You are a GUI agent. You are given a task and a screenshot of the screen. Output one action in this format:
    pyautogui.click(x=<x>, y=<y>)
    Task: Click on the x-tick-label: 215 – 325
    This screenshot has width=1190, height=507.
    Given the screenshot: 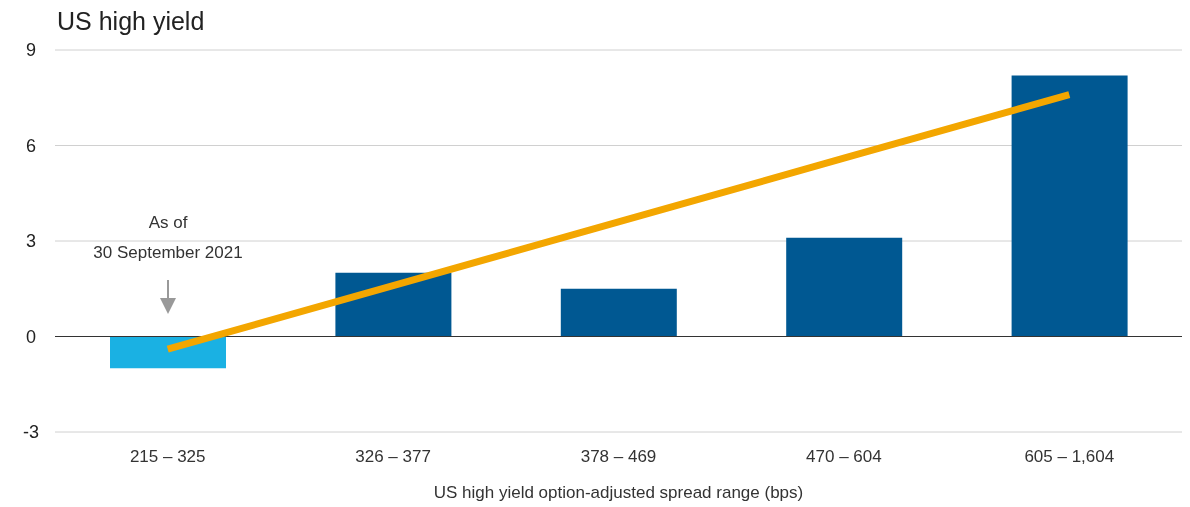 What is the action you would take?
    pyautogui.click(x=167, y=457)
    